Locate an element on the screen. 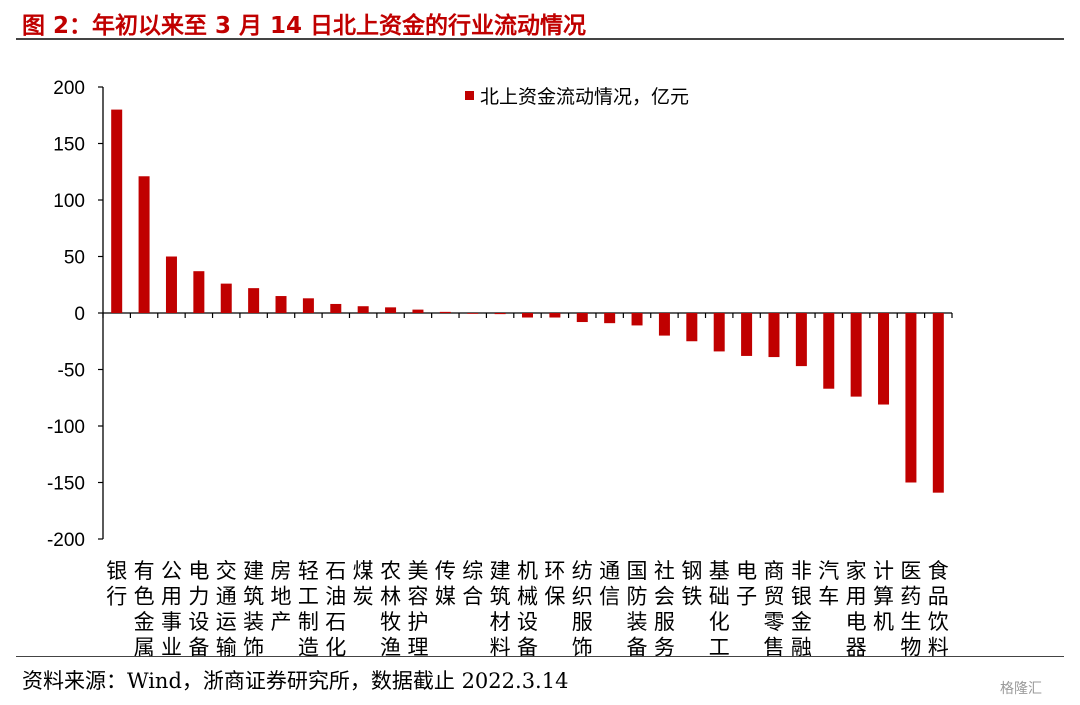  x-category-label: 社会服务 is located at coordinates (664, 607).